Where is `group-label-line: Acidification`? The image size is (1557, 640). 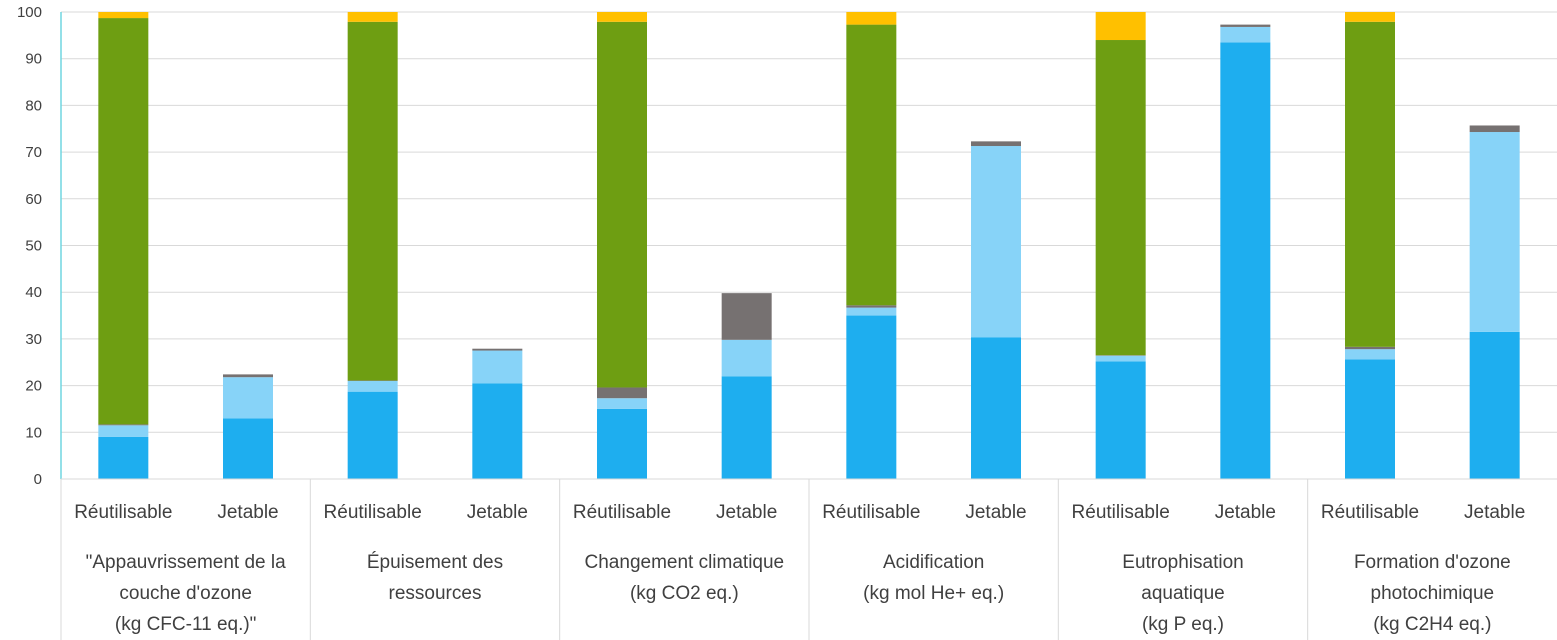
group-label-line: Acidification is located at coordinates (933, 562).